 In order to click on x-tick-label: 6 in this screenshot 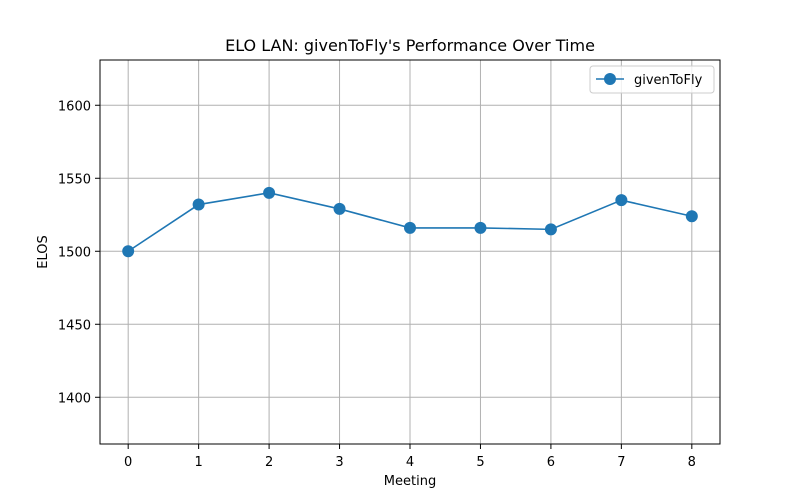, I will do `click(551, 462)`.